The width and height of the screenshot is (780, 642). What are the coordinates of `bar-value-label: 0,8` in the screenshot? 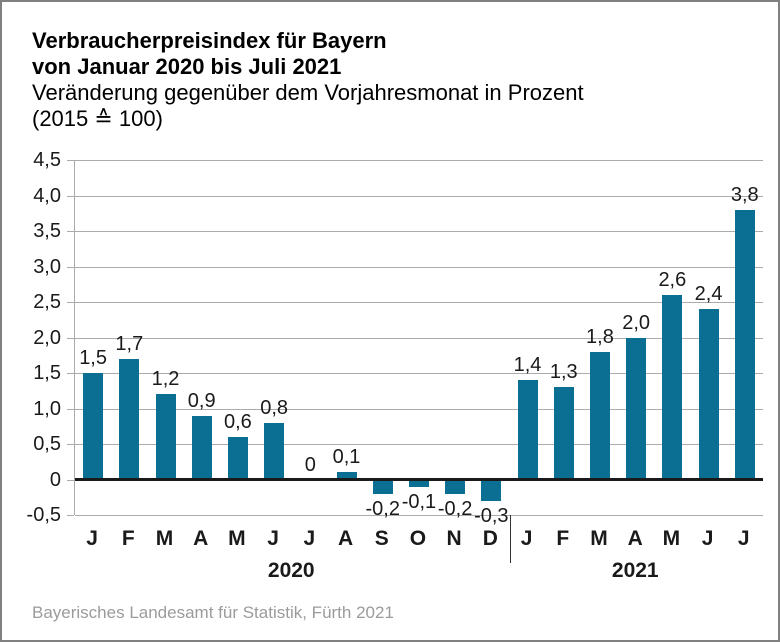 It's located at (274, 407).